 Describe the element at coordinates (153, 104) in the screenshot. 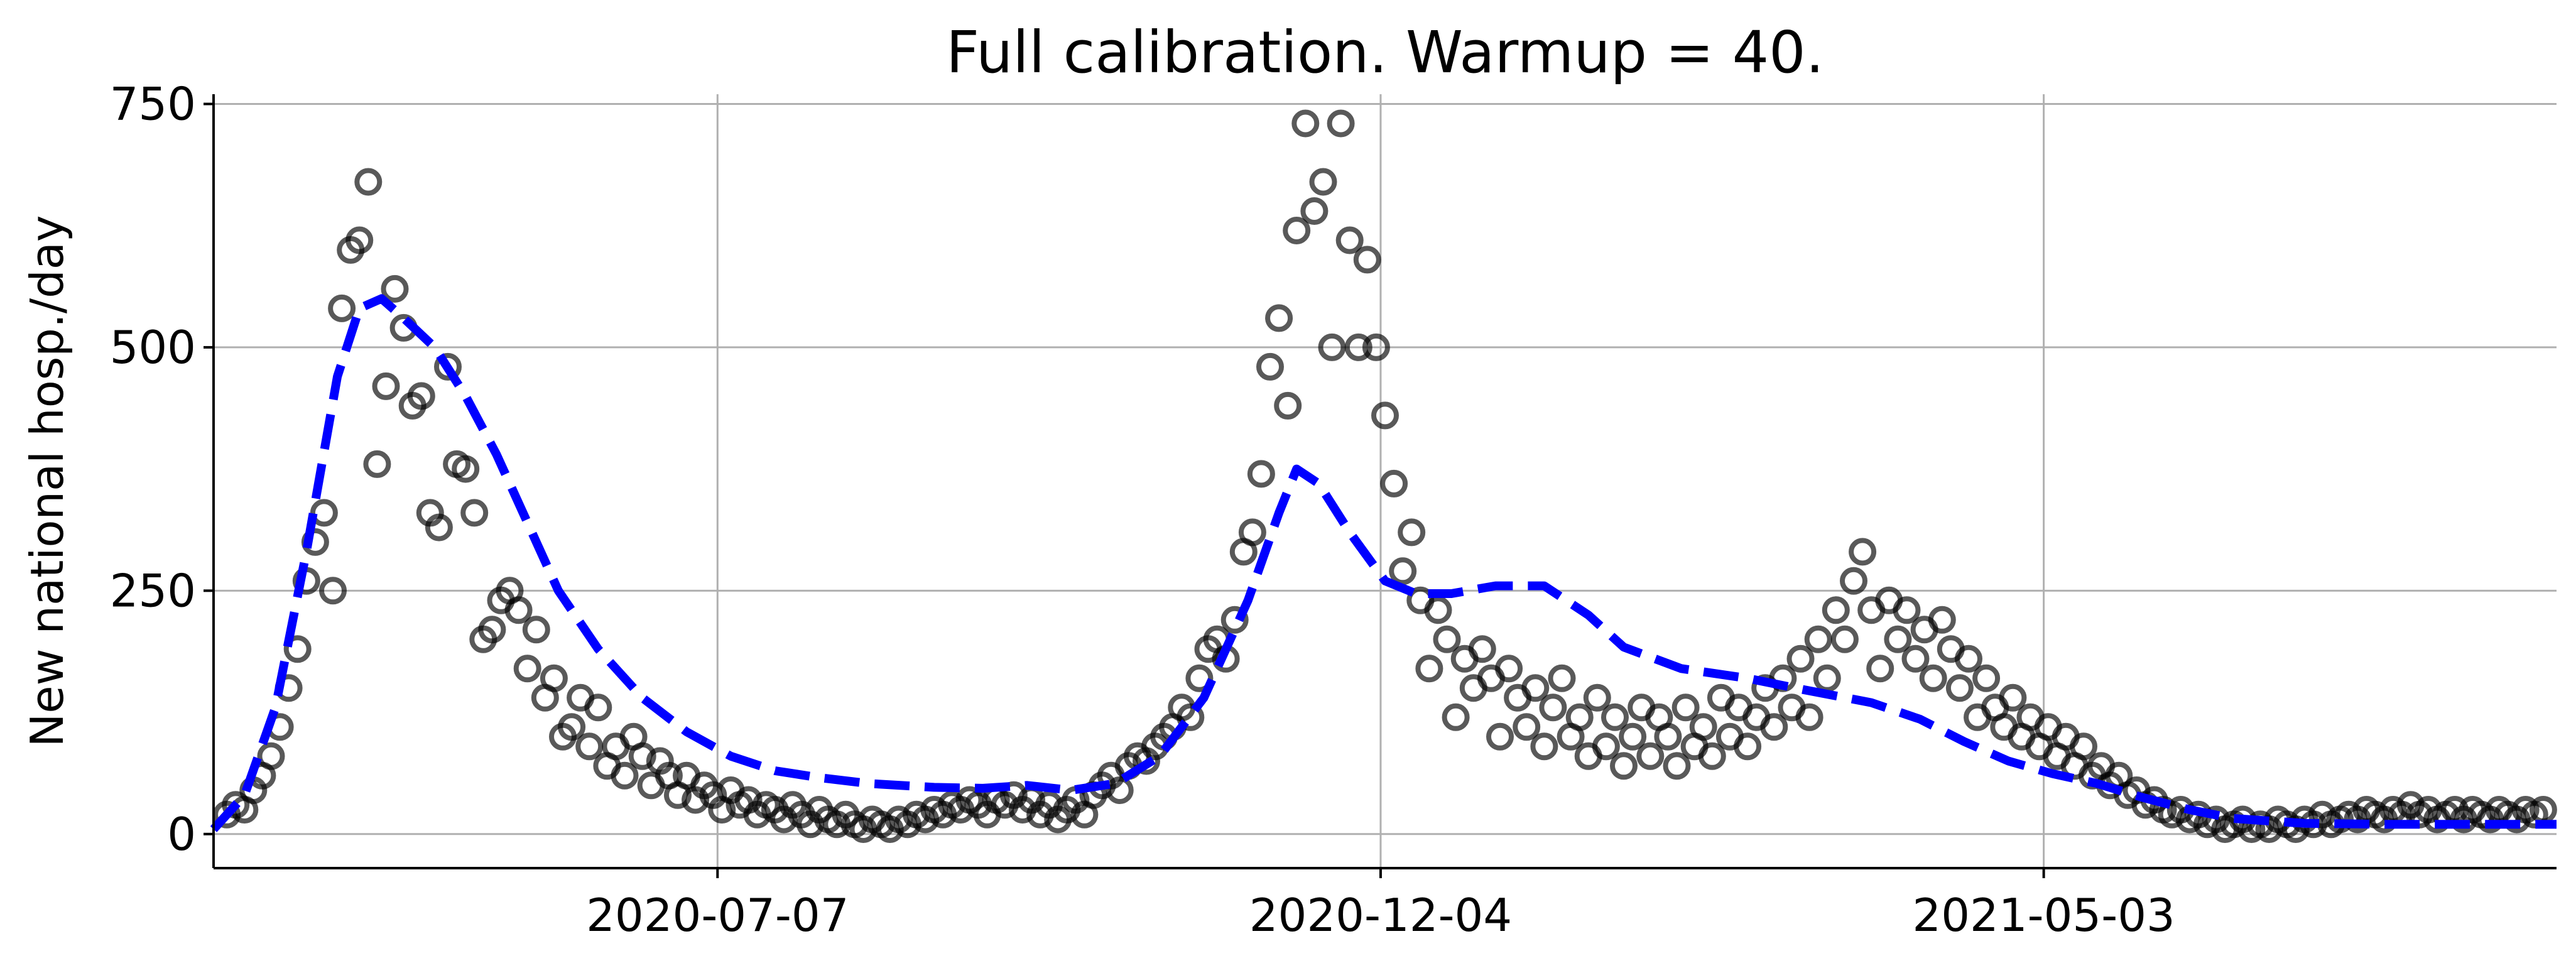

I see `y-tick-label: 750` at that location.